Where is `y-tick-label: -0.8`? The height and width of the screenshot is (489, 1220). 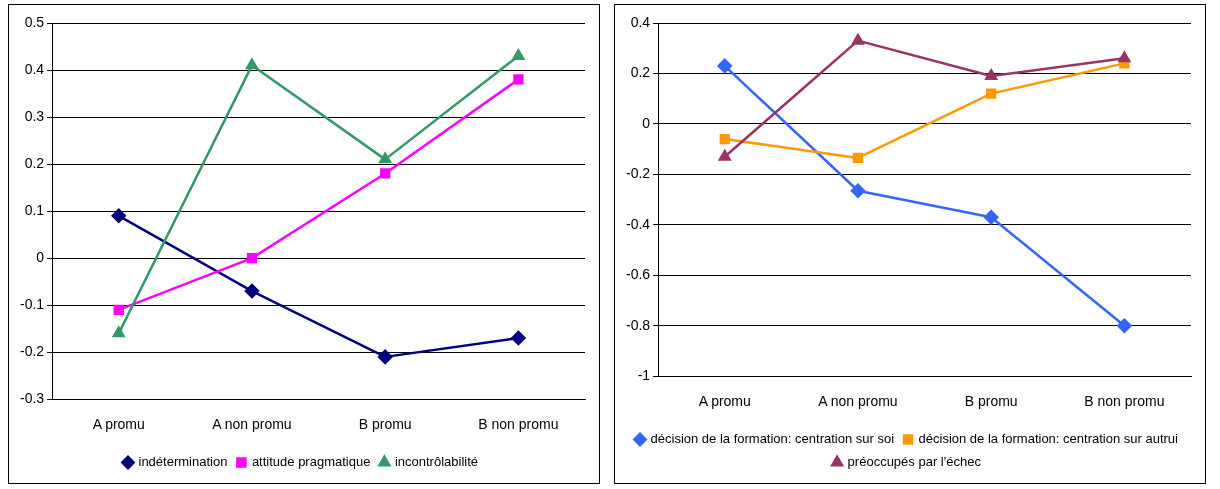
y-tick-label: -0.8 is located at coordinates (638, 324).